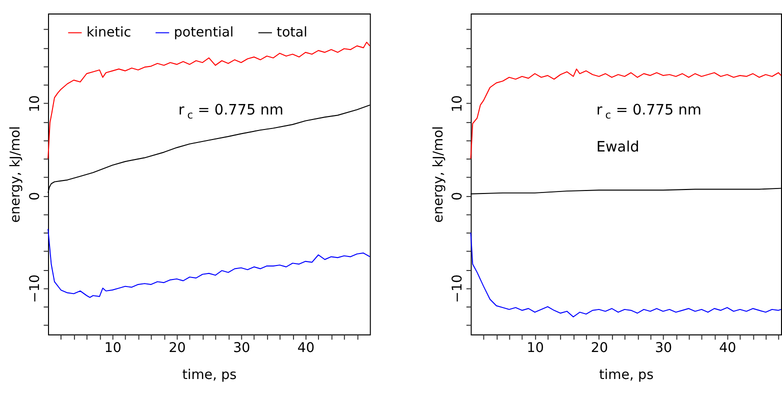 This screenshot has height=403, width=782. Describe the element at coordinates (204, 33) in the screenshot. I see `legend-label: potential` at that location.